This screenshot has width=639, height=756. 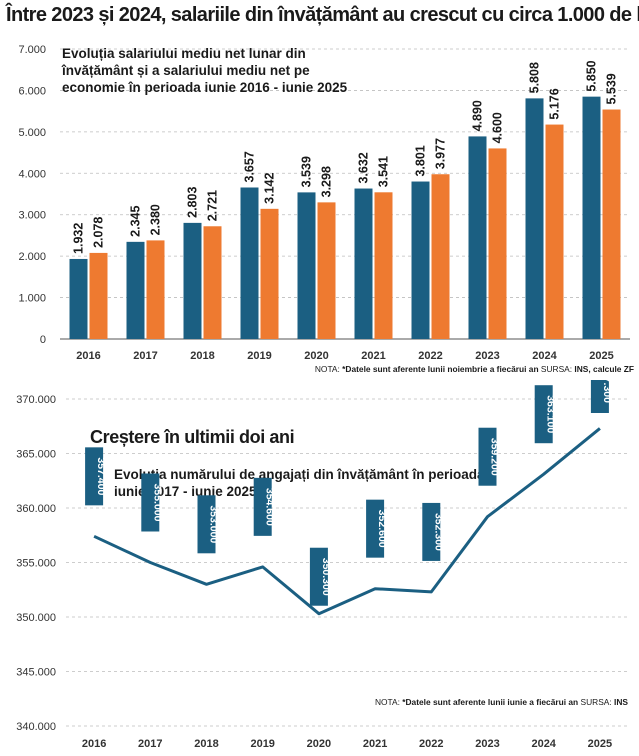 I want to click on bar-value-label: 1.932, so click(x=79, y=238).